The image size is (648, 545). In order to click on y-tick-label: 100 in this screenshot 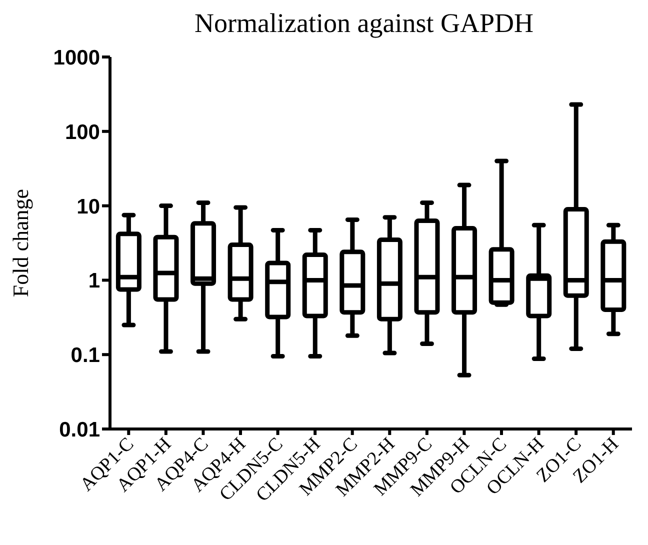, I will do `click(82, 132)`.